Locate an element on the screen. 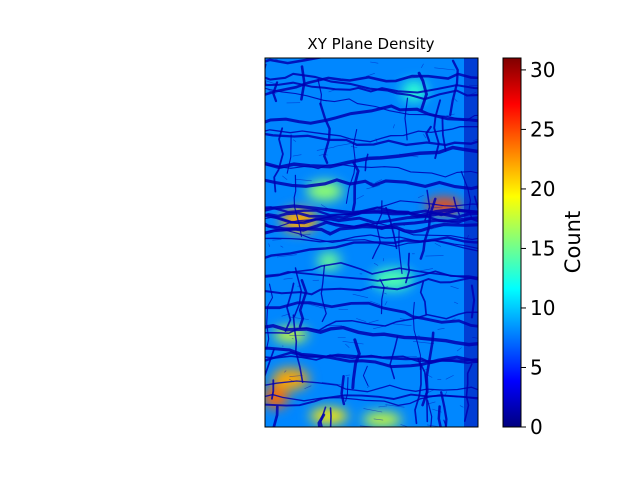  colorbar-tick-label: 20 is located at coordinates (542, 189).